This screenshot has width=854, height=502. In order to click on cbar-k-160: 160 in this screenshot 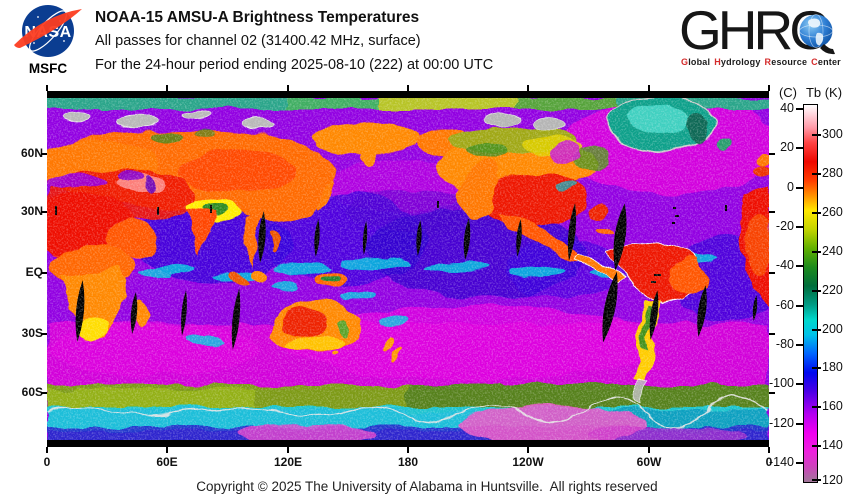, I will do `click(832, 406)`.